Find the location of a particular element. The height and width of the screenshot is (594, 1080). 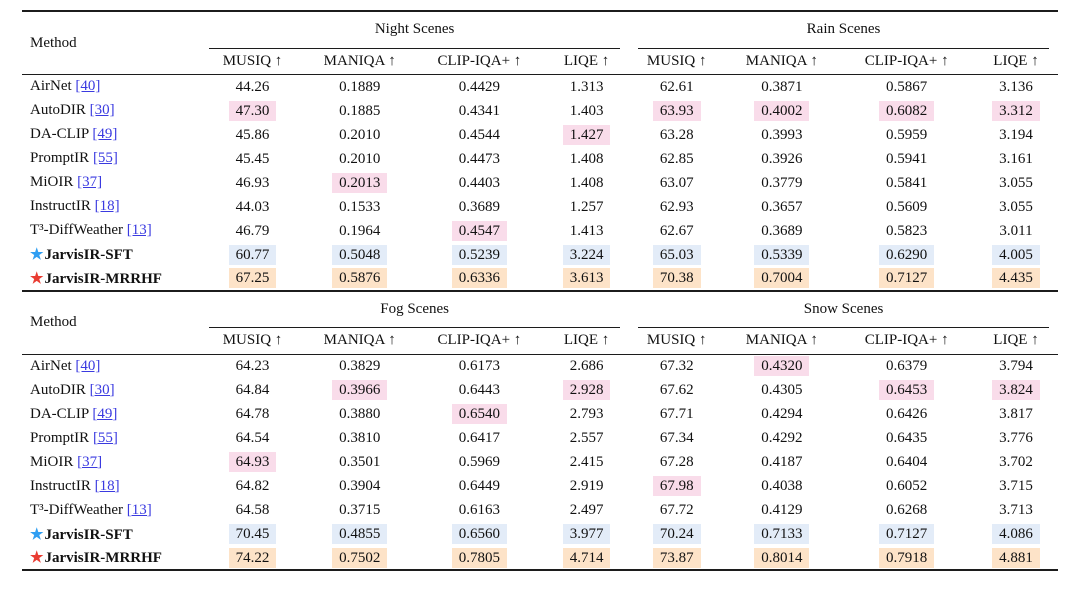

metric-value: 63.07 is located at coordinates (676, 182).